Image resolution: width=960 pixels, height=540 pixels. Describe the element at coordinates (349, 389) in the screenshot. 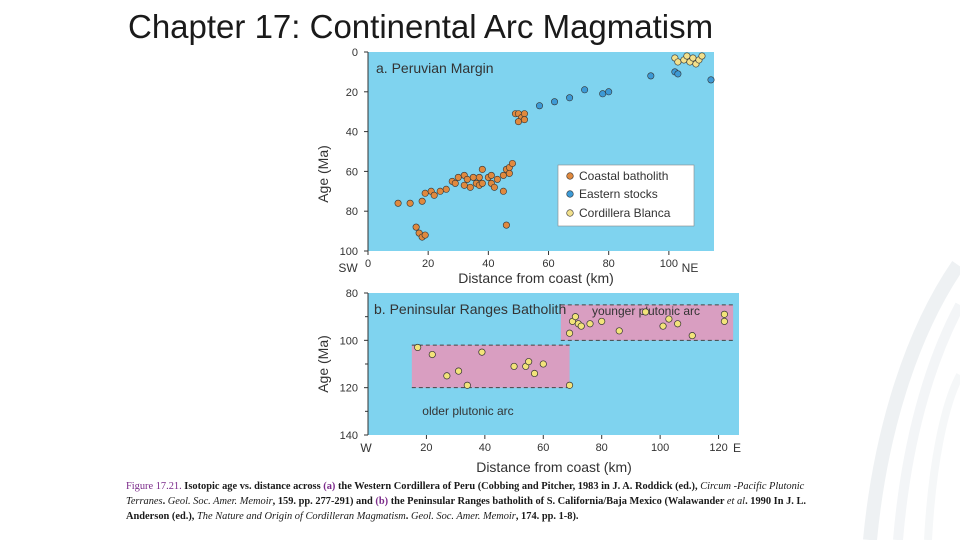

I see `y-tick-label: 120` at that location.